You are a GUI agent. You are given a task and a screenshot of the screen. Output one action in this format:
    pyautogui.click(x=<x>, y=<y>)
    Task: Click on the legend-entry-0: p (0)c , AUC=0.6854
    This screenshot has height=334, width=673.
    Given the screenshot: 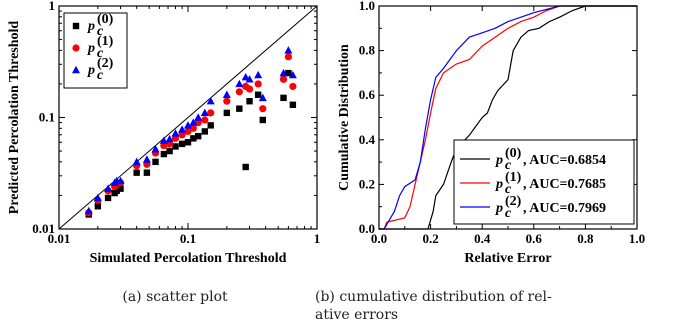 What is the action you would take?
    pyautogui.click(x=550, y=159)
    